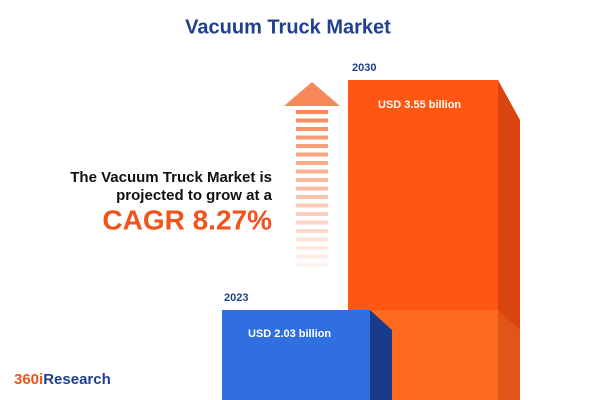  What do you see at coordinates (171, 177) in the screenshot?
I see `headline-line: The Vacuum Truck Market is` at bounding box center [171, 177].